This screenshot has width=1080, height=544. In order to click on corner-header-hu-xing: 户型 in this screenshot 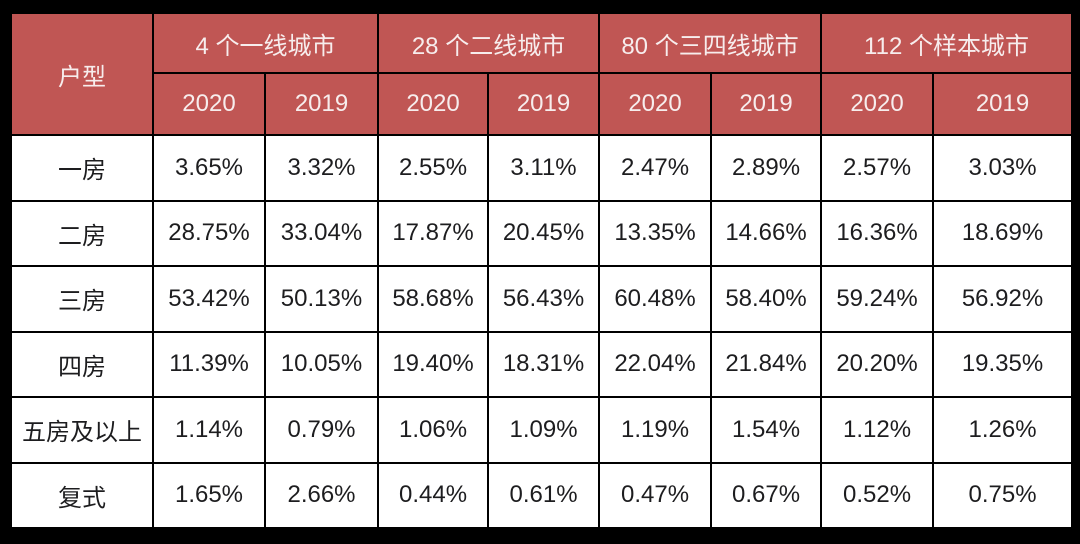, I will do `click(82, 74)`.